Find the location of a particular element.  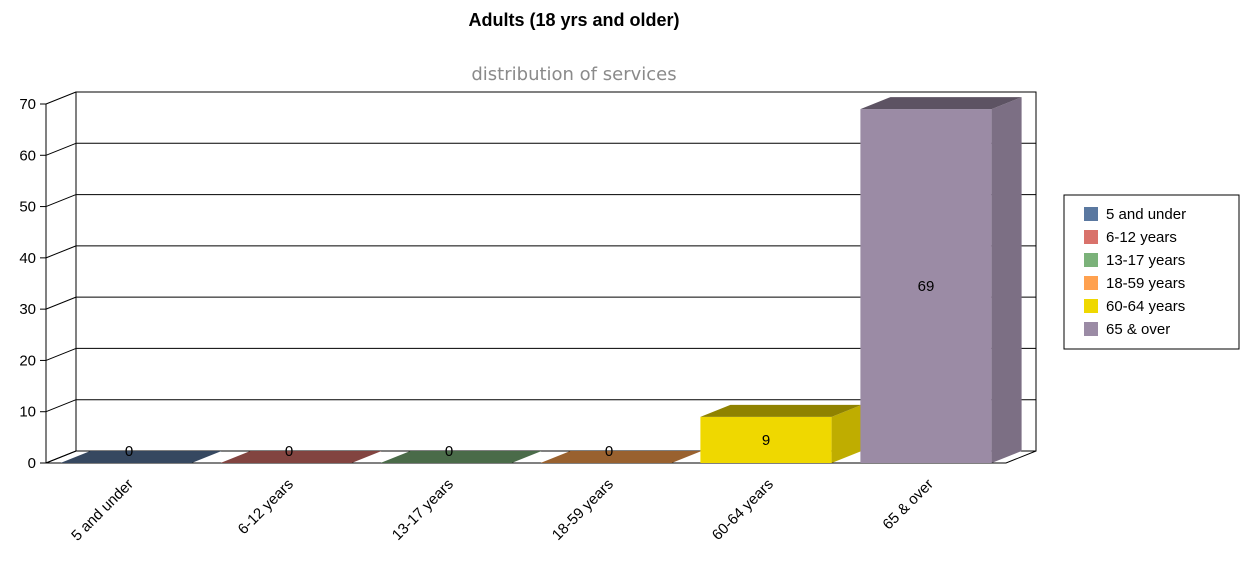

category-label: 5 and under is located at coordinates (102, 510).